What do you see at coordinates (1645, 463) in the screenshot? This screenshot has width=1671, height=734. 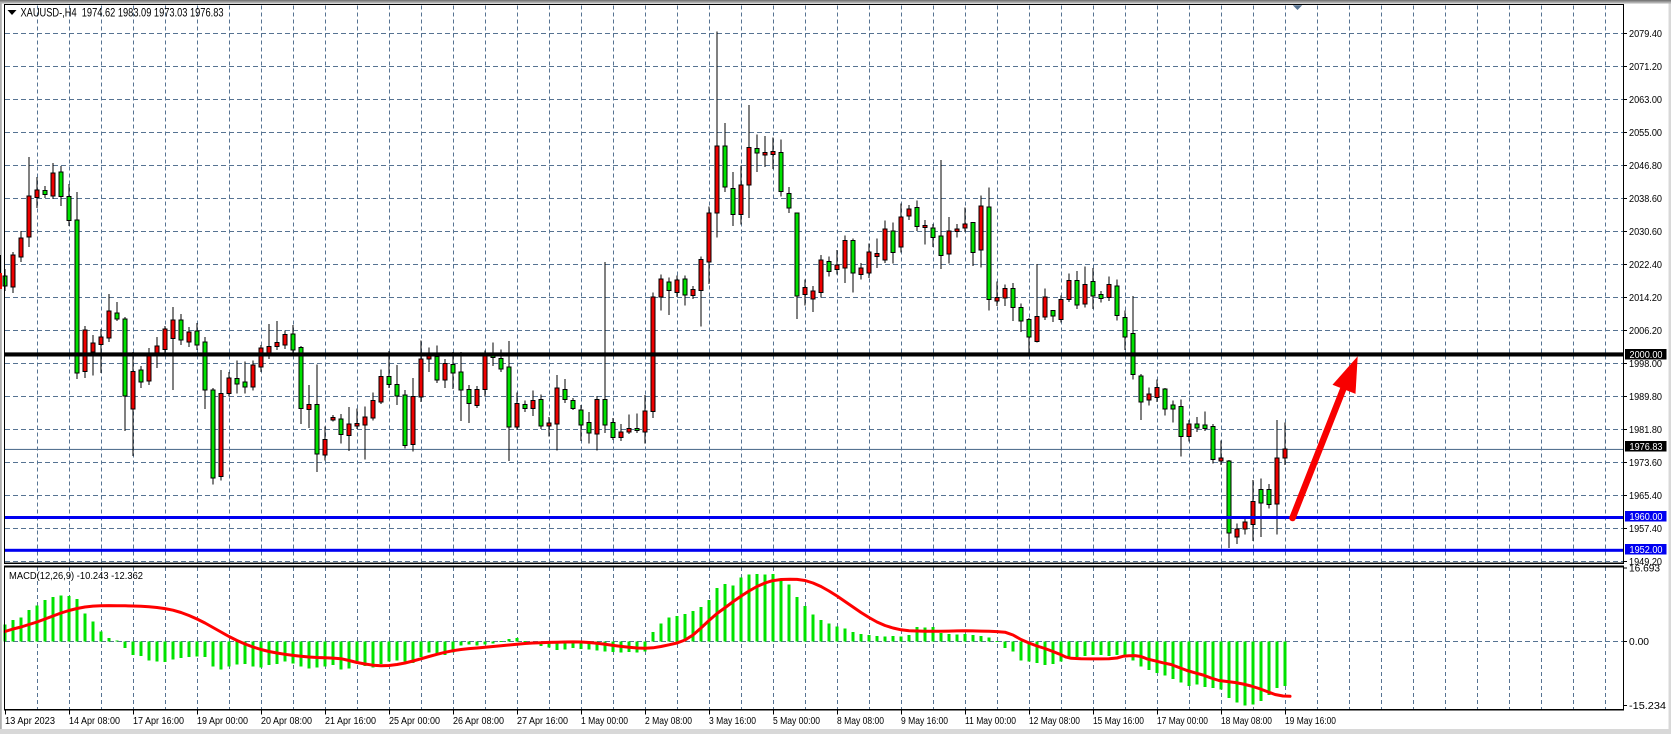 I see `svg-text: 1973.60` at bounding box center [1645, 463].